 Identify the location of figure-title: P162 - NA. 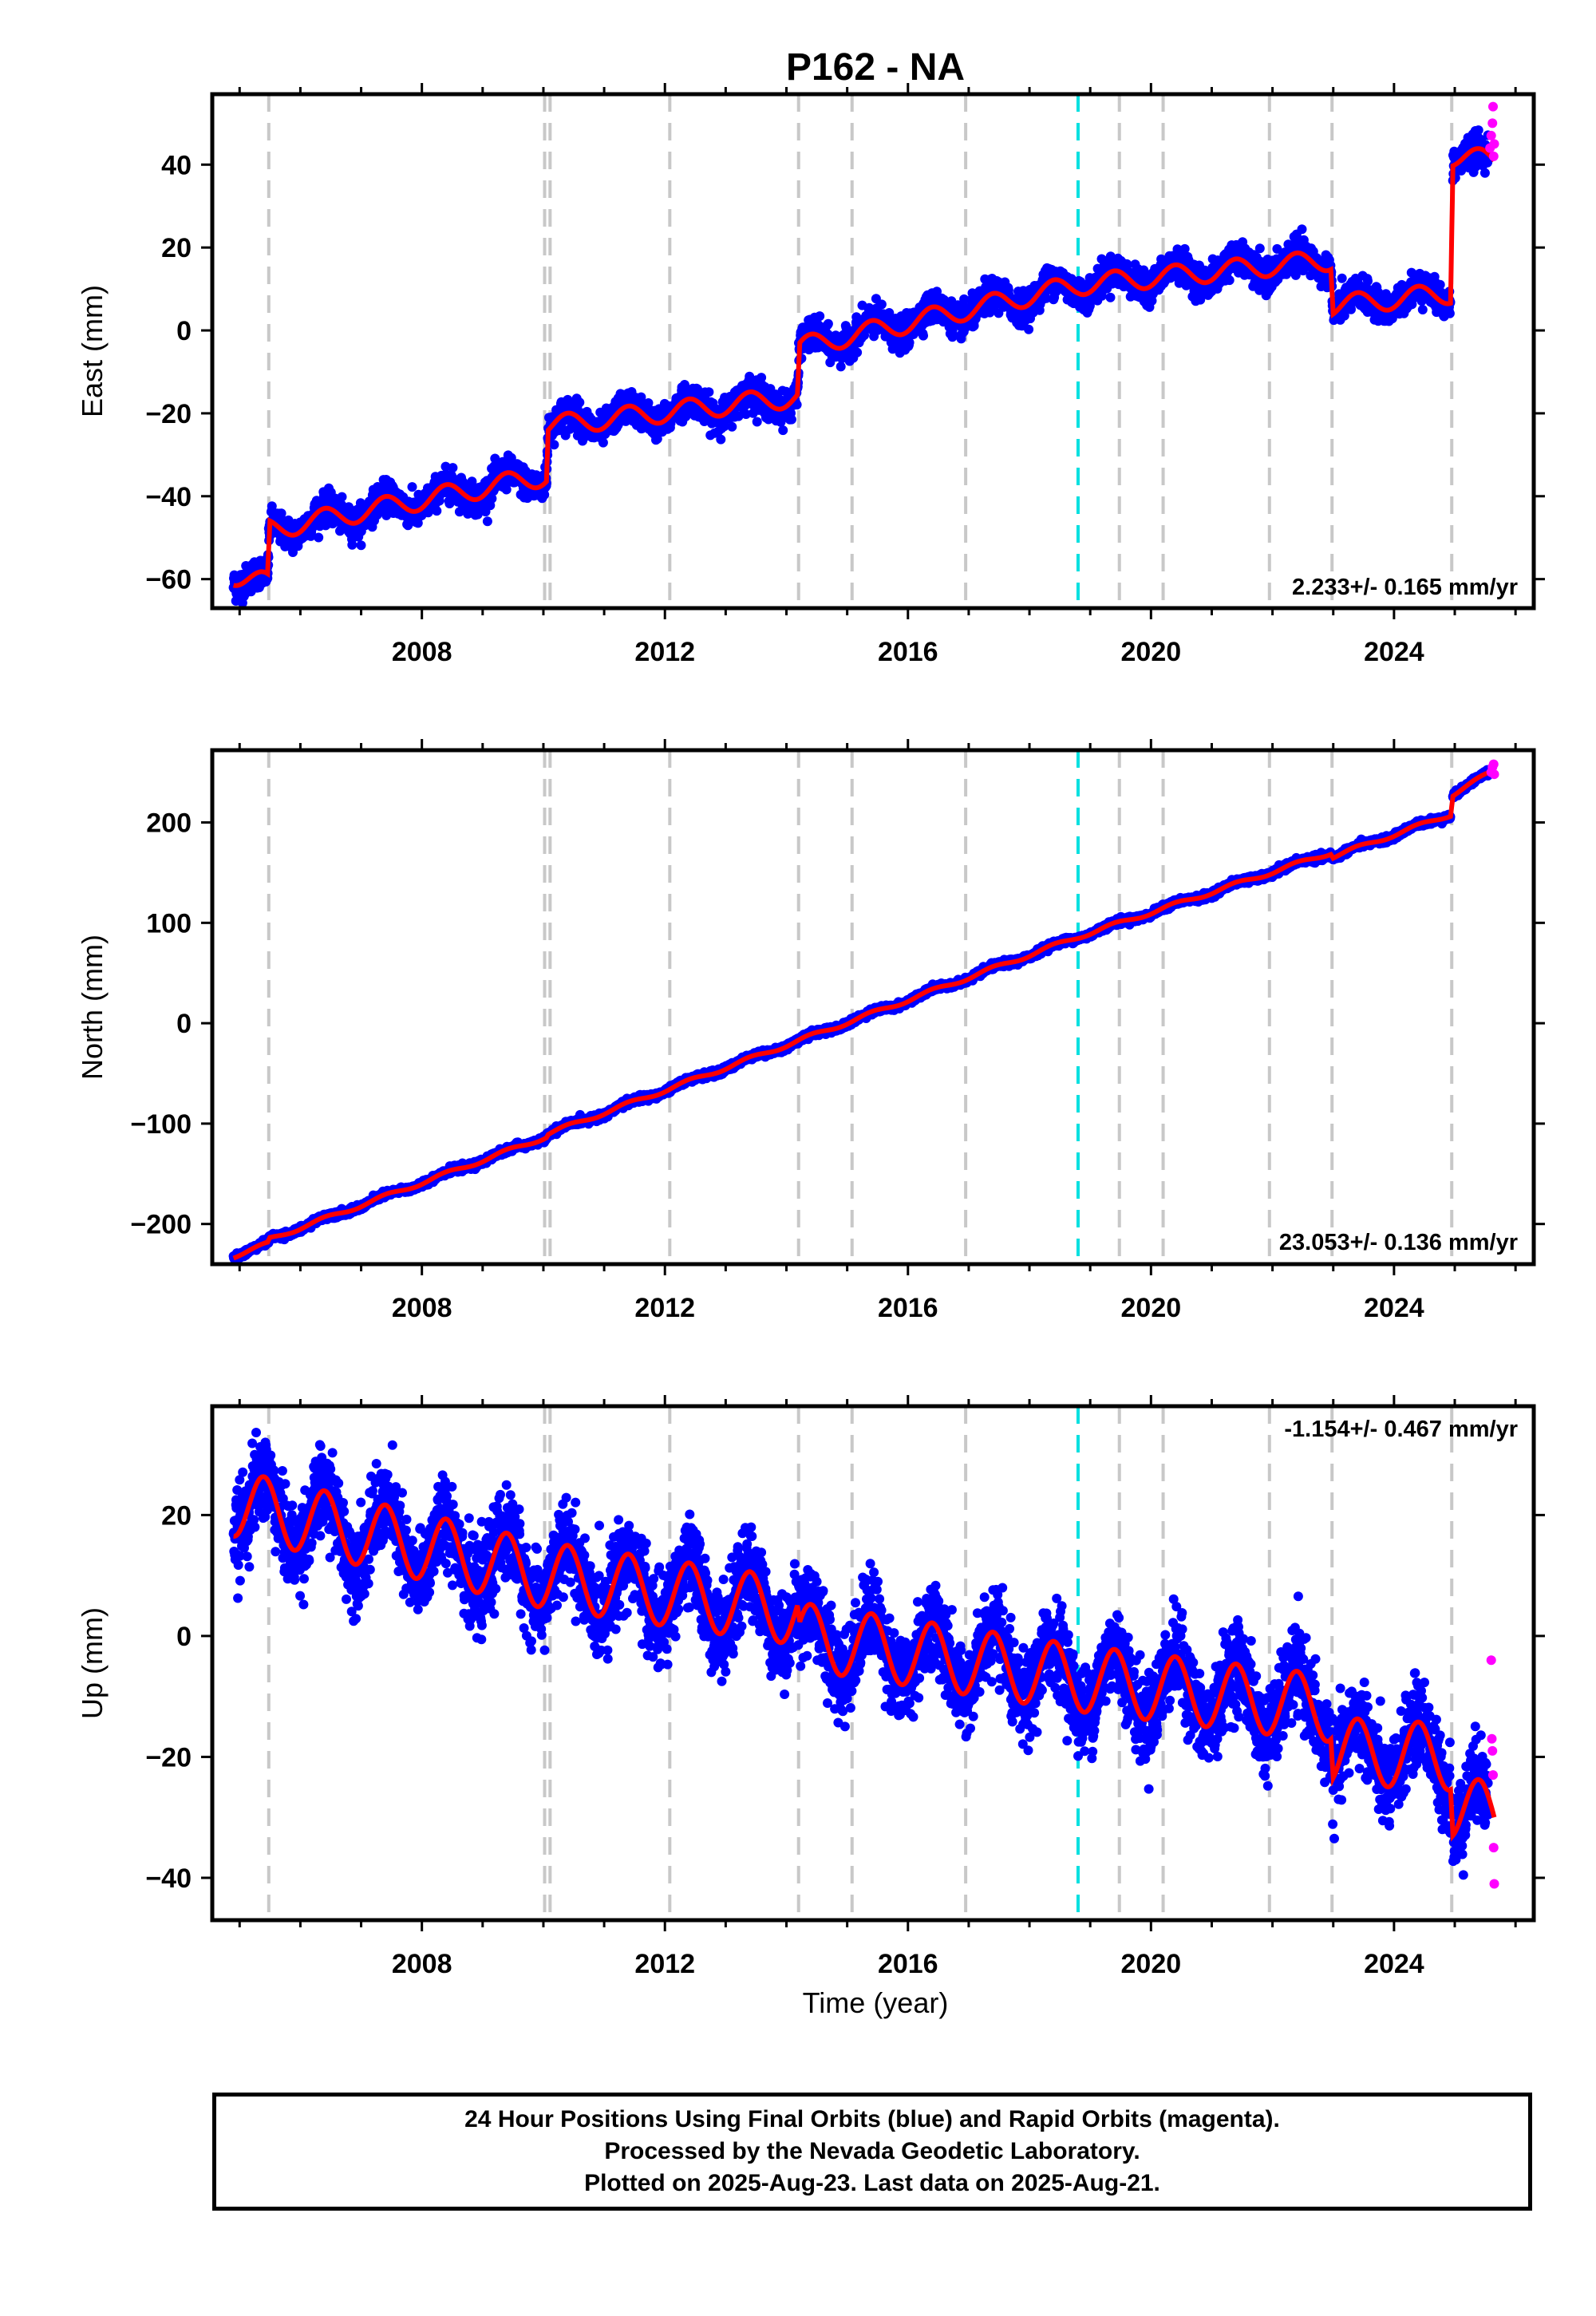
(875, 67).